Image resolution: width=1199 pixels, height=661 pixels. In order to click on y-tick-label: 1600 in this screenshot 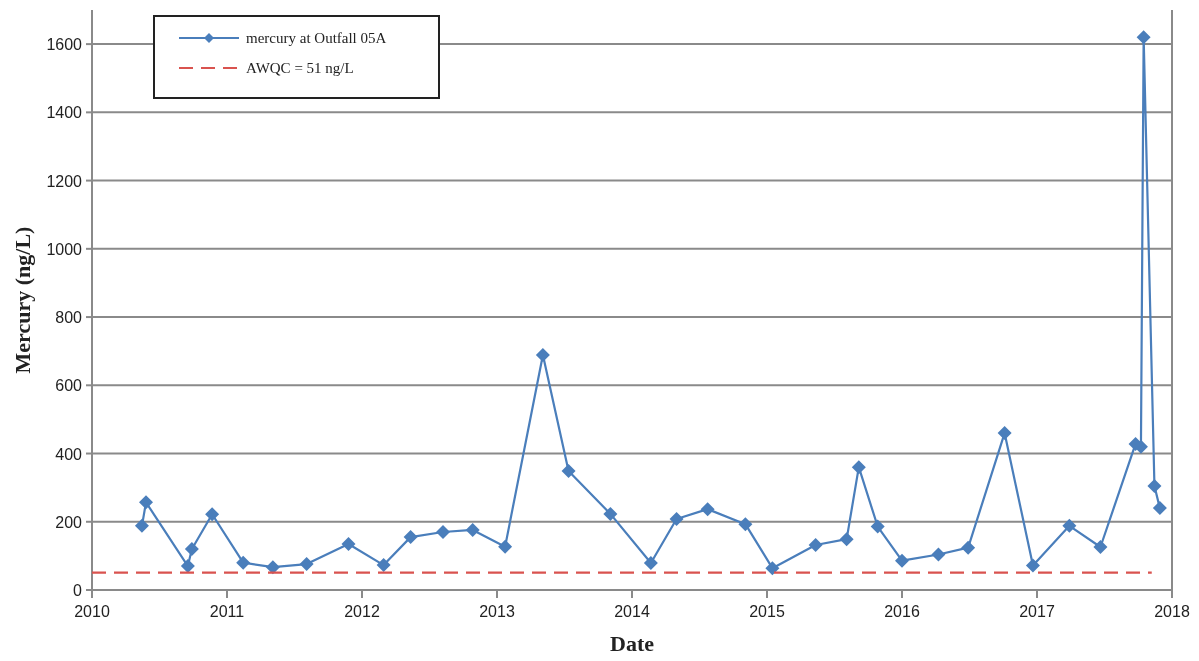, I will do `click(64, 45)`.